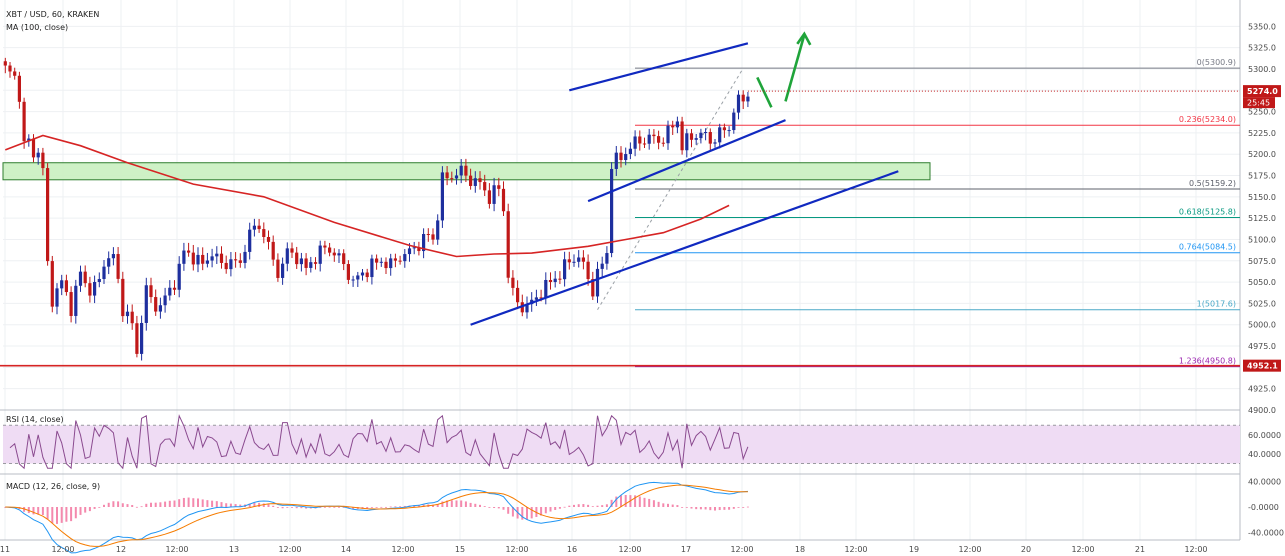 The height and width of the screenshot is (556, 1285). What do you see at coordinates (376, 517) in the screenshot?
I see `macd-pane` at bounding box center [376, 517].